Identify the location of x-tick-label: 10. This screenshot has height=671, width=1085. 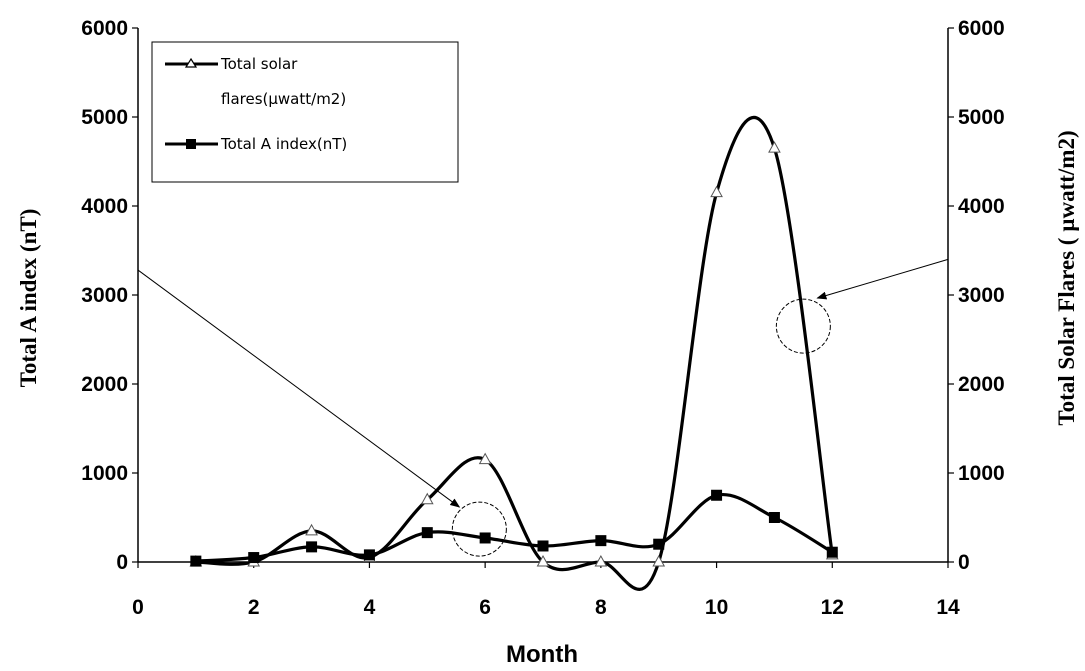
(716, 607).